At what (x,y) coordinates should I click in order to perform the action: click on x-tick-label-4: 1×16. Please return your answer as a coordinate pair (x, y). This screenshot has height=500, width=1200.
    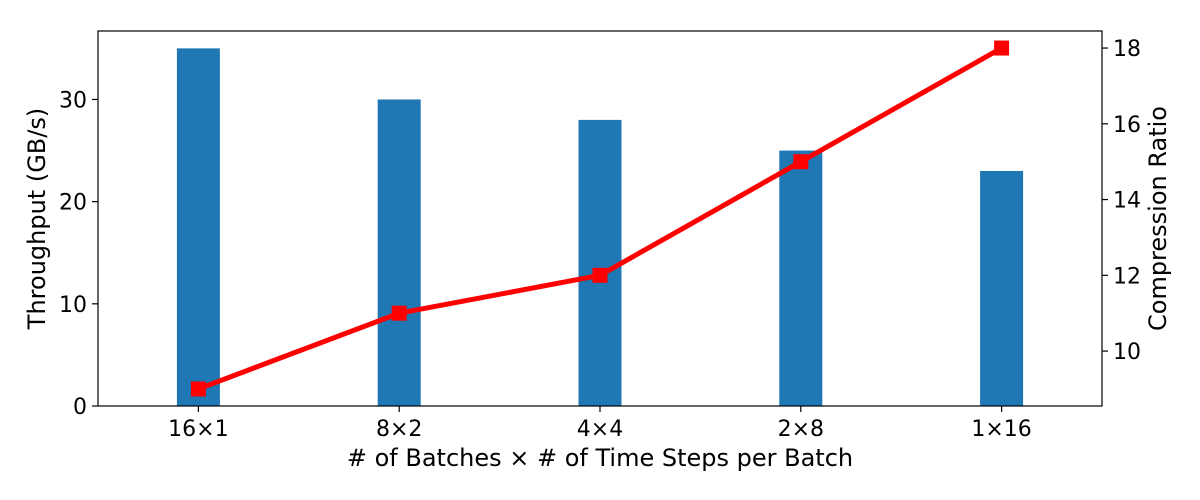
    Looking at the image, I should click on (1001, 429).